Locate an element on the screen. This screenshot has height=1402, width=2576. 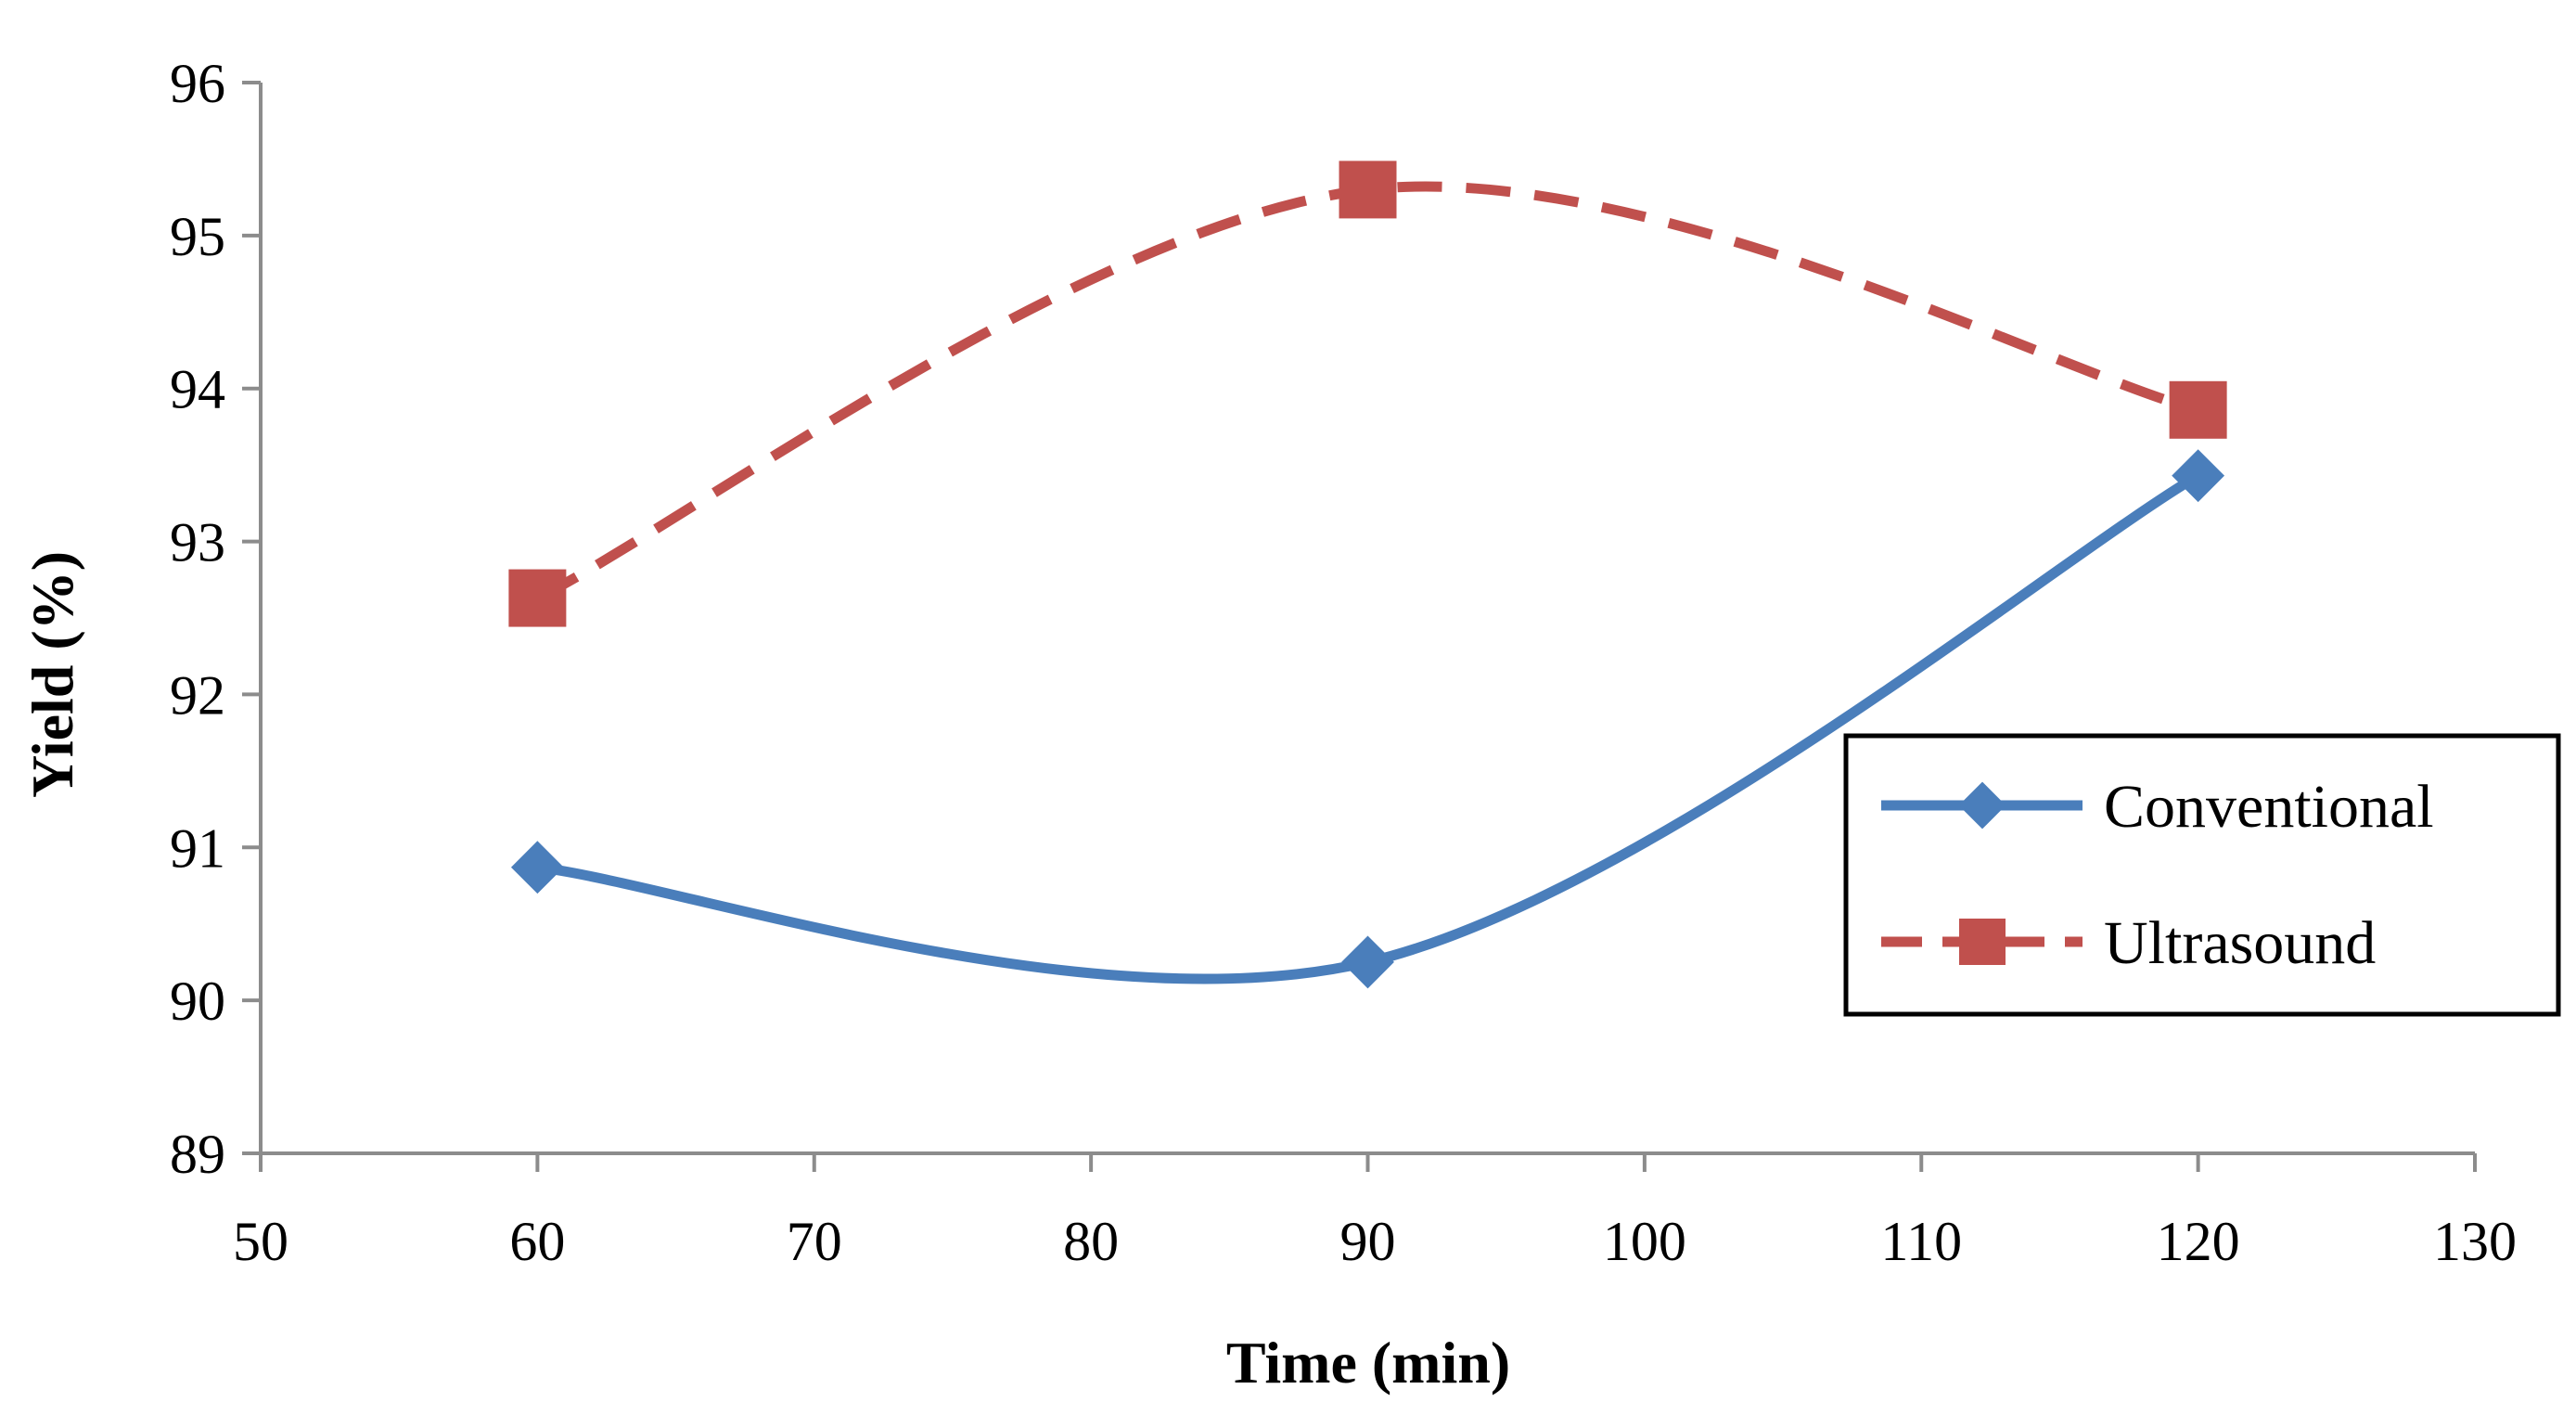
x-tick-label: 120 is located at coordinates (2198, 1241).